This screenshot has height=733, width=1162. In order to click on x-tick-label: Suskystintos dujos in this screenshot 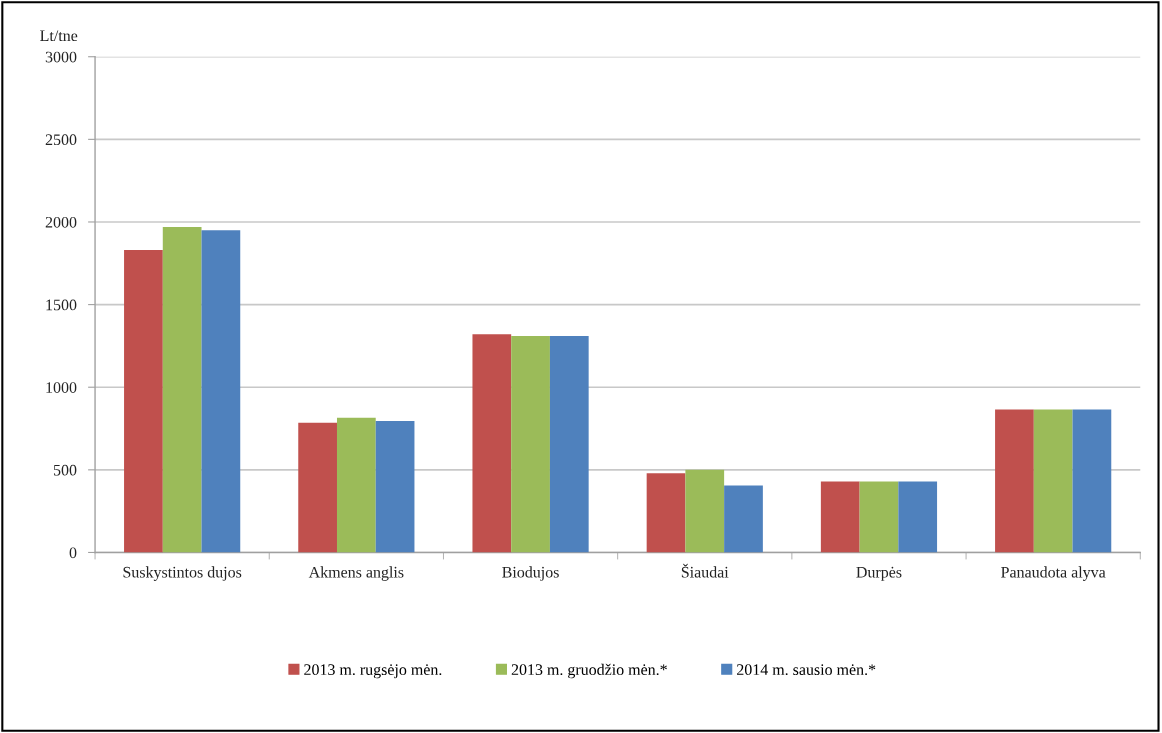, I will do `click(182, 573)`.